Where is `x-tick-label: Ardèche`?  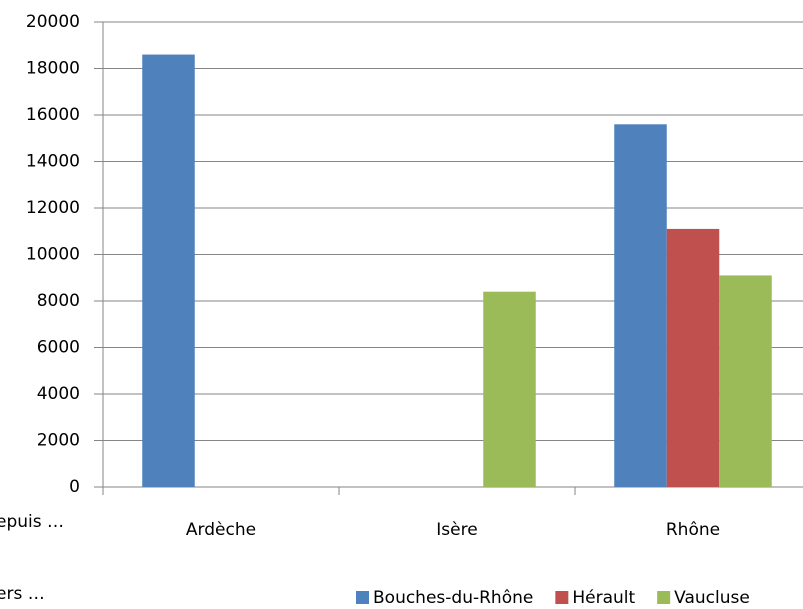
x-tick-label: Ardèche is located at coordinates (221, 530).